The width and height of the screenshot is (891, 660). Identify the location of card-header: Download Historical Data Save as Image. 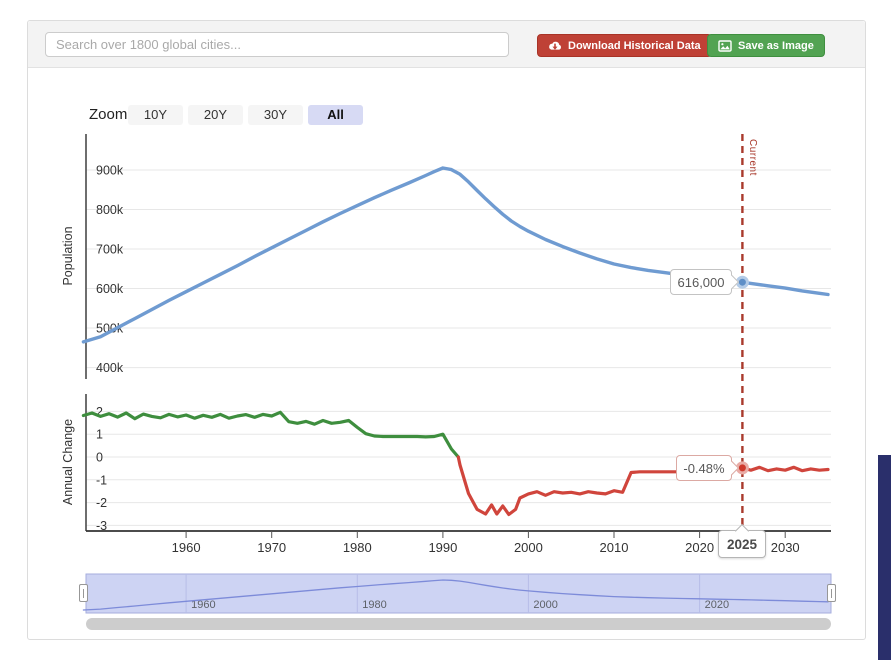
(446, 44).